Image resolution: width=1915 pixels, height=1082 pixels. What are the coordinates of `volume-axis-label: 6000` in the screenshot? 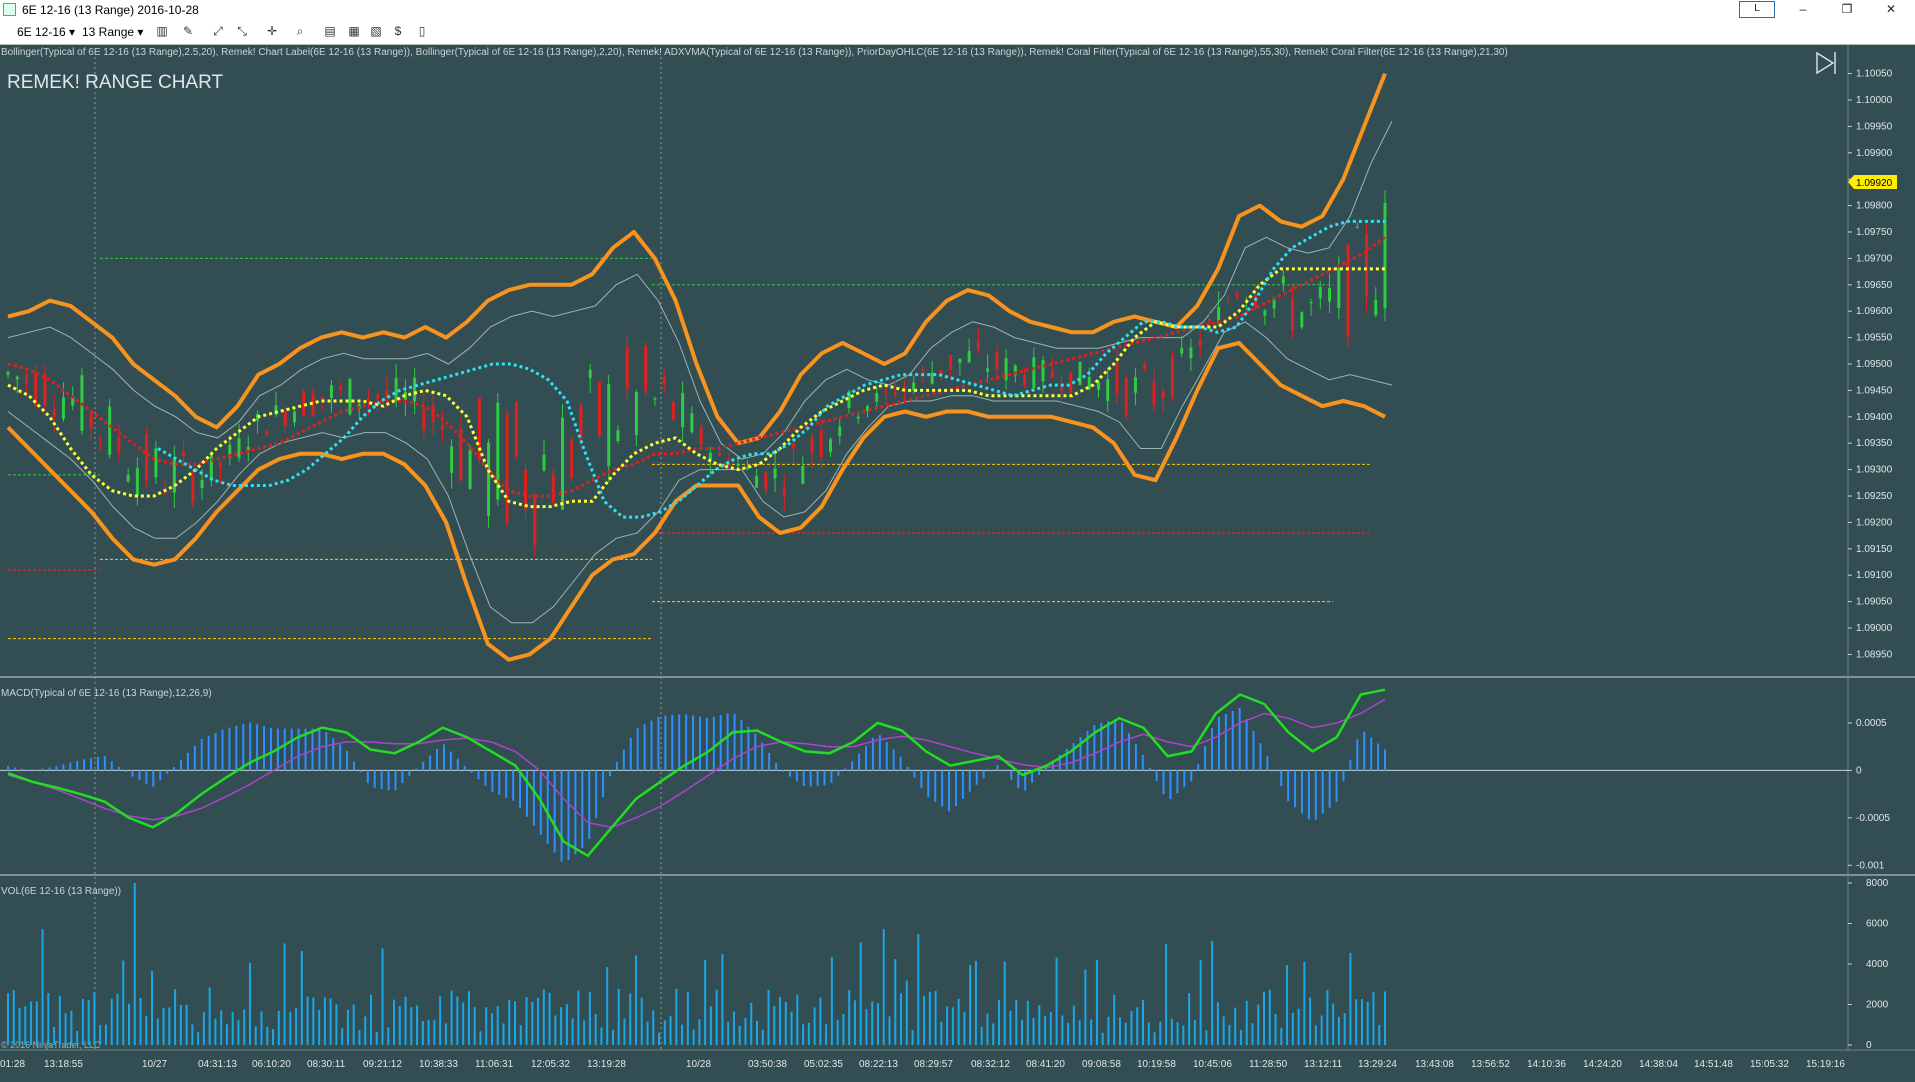 It's located at (1877, 924).